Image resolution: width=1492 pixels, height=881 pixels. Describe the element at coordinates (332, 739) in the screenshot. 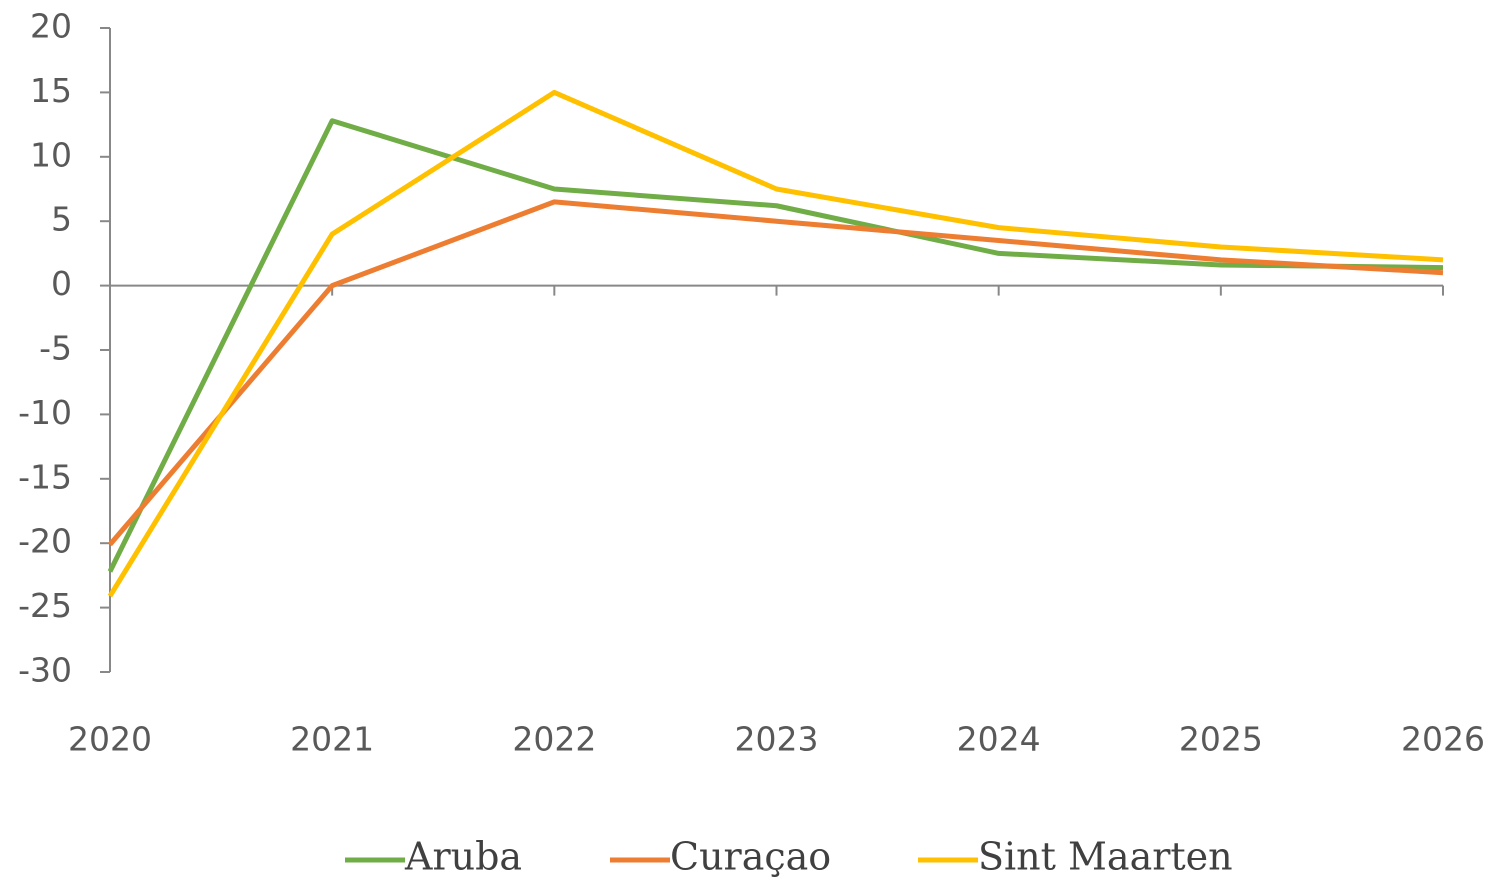

I see `x-tick-label: 2021` at that location.